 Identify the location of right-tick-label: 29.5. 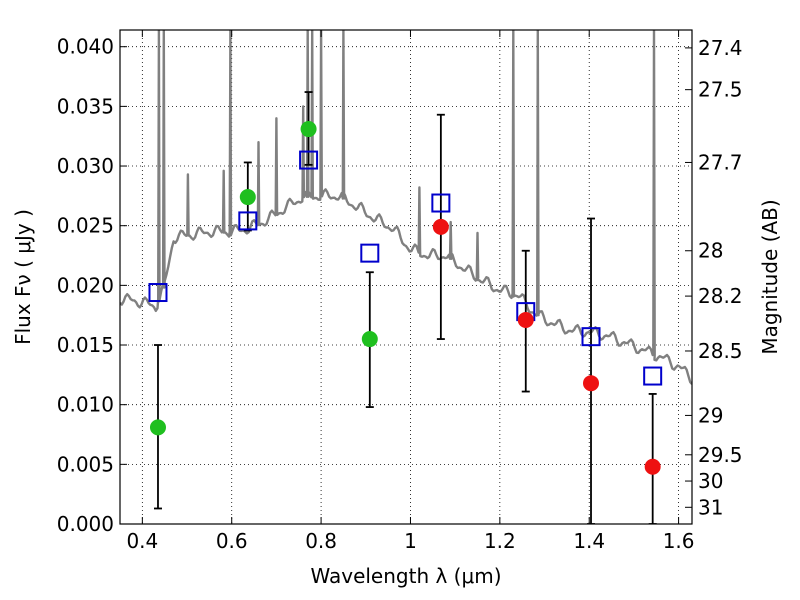
(720, 455).